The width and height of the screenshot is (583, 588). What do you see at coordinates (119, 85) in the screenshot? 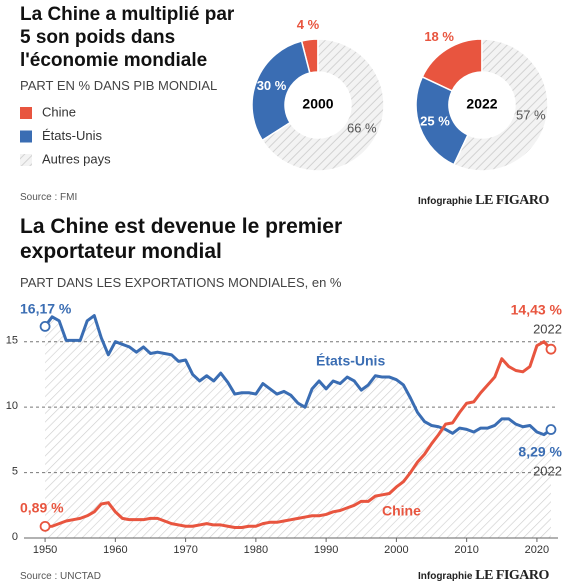
I see `chart-subtitle: PART EN % DANS PIB MONDIAL` at bounding box center [119, 85].